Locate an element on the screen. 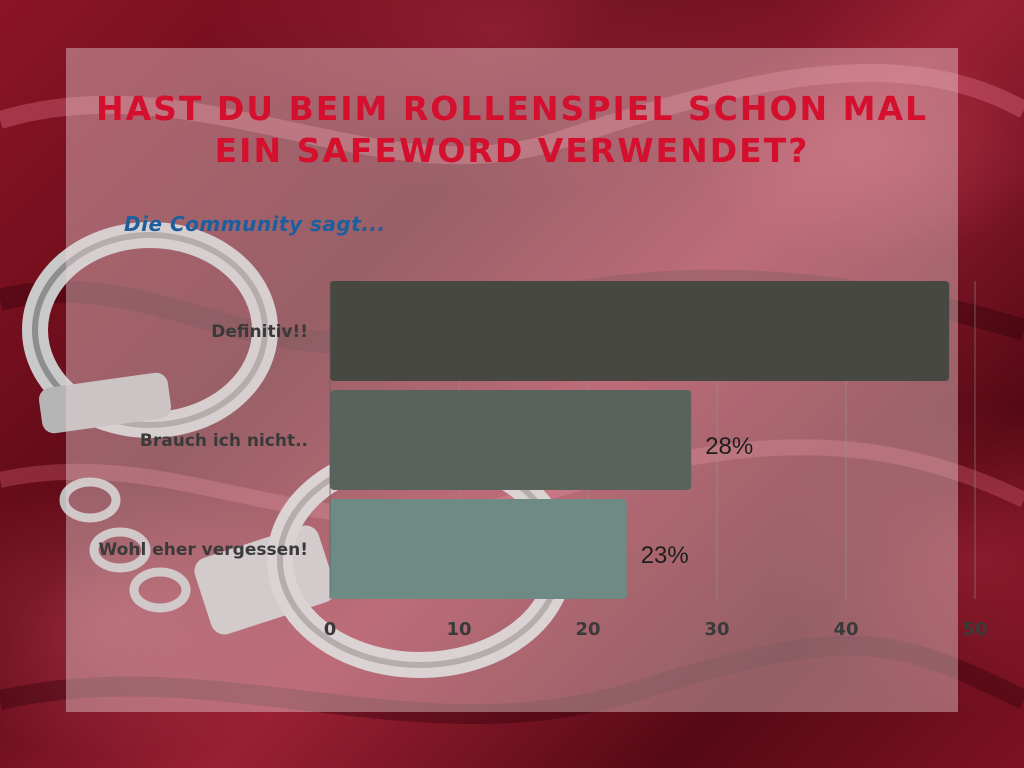 Image resolution: width=1024 pixels, height=768 pixels. x-tick-label-40: 40 is located at coordinates (845, 629).